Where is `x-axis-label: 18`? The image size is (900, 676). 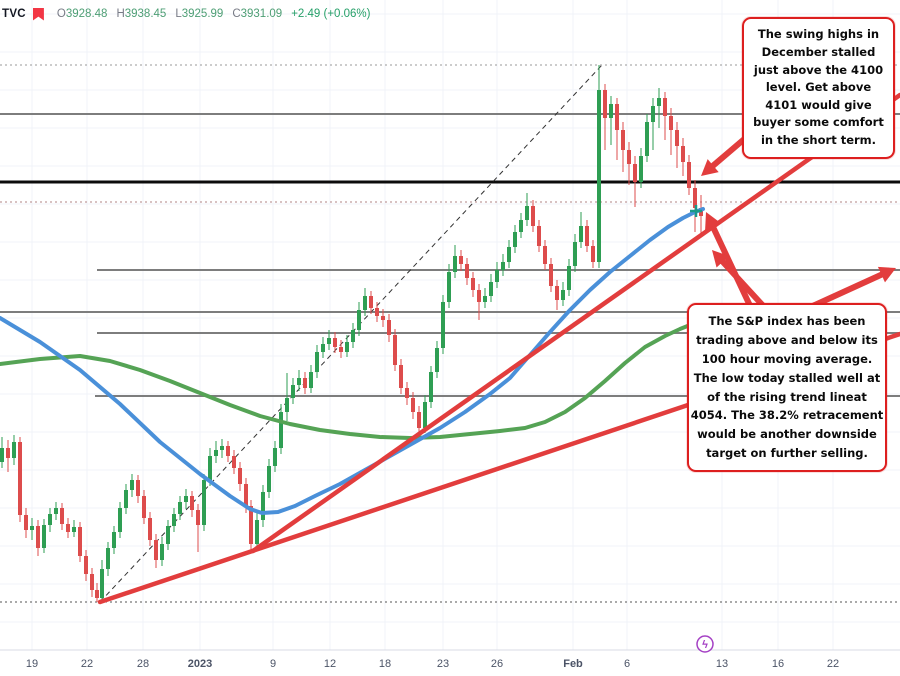 x-axis-label: 18 is located at coordinates (385, 664).